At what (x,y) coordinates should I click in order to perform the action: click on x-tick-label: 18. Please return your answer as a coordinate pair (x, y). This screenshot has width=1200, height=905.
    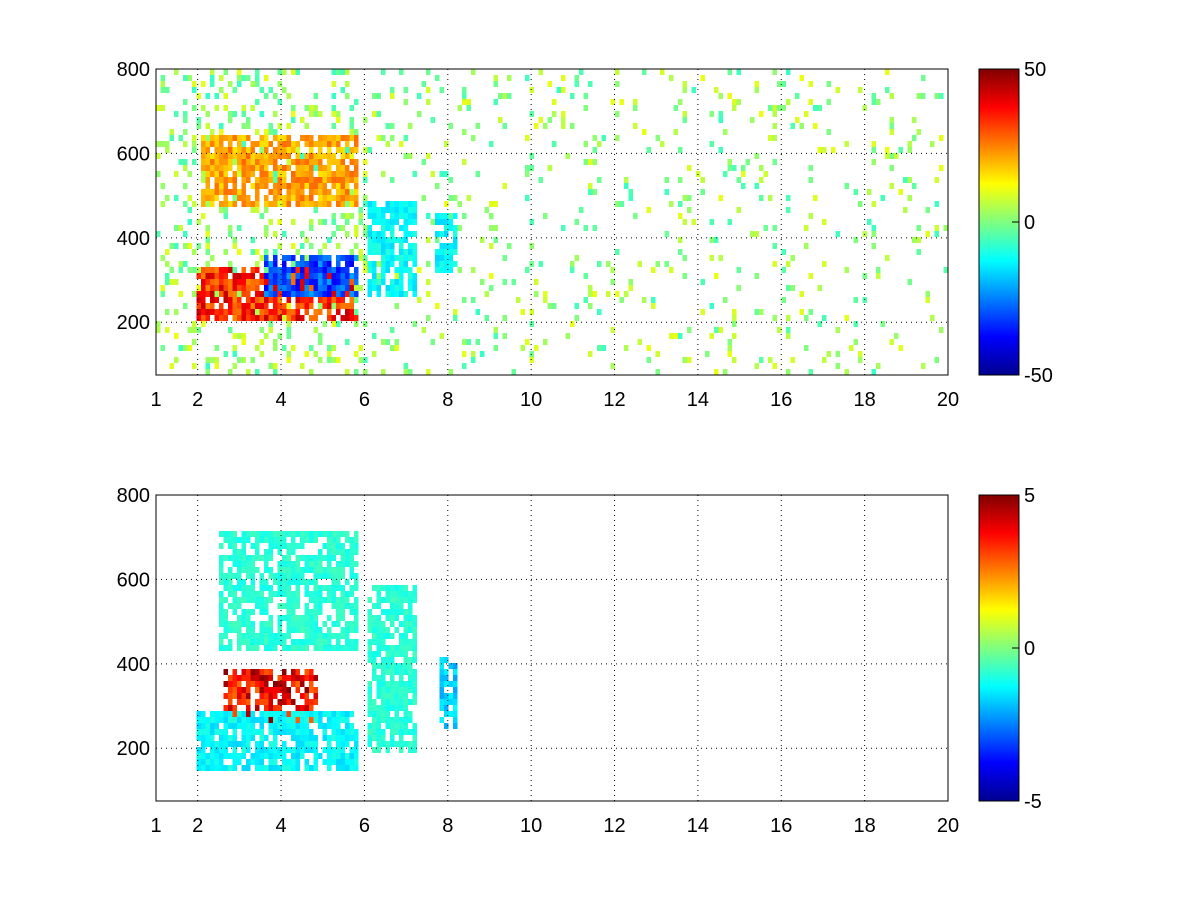
    Looking at the image, I should click on (865, 400).